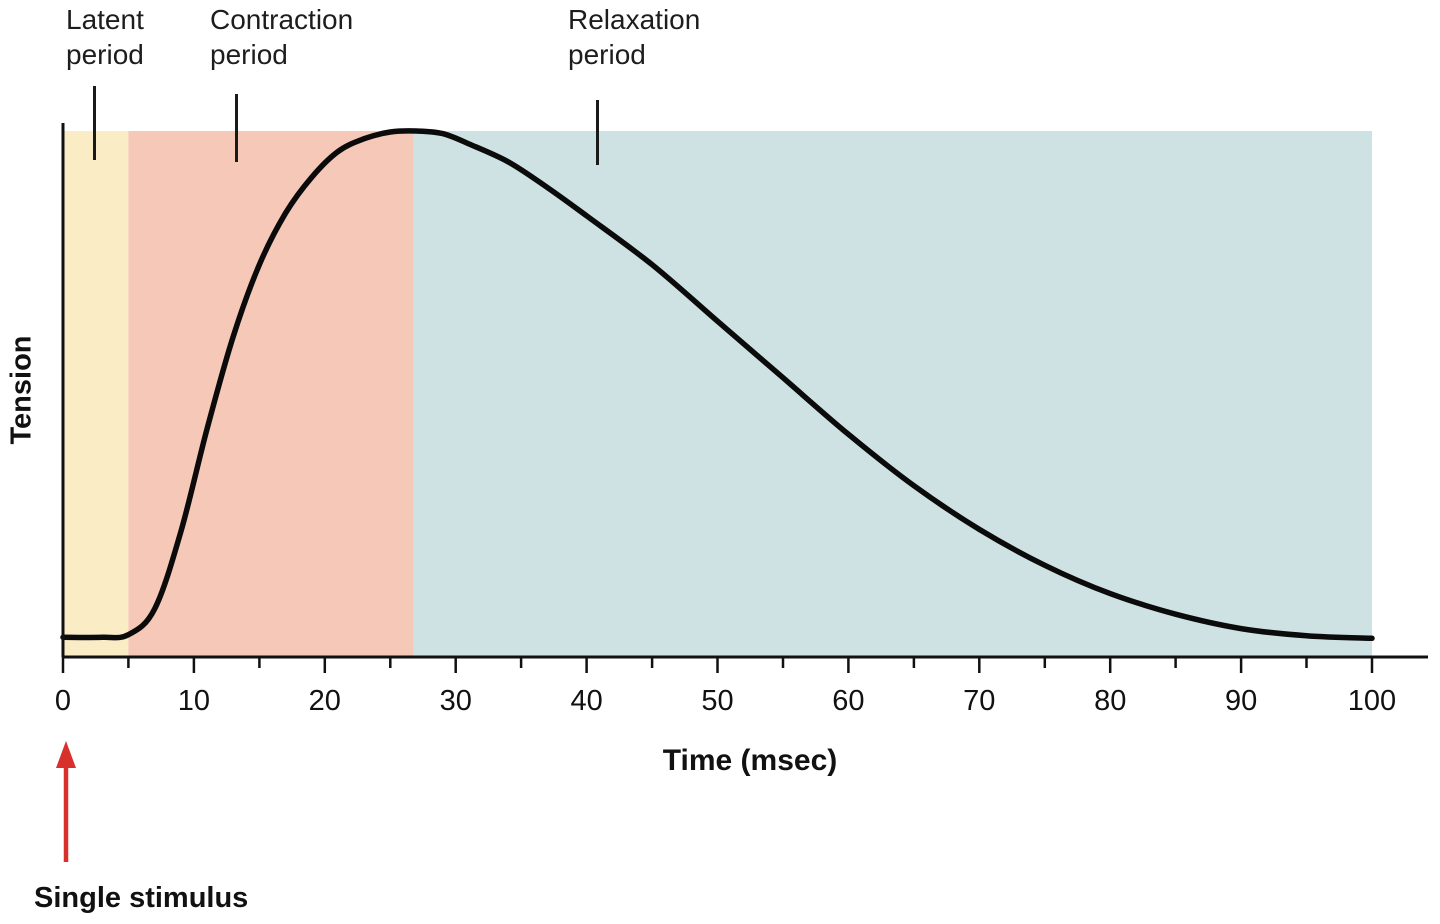 This screenshot has width=1440, height=924. I want to click on x-tick-label: 100, so click(1372, 701).